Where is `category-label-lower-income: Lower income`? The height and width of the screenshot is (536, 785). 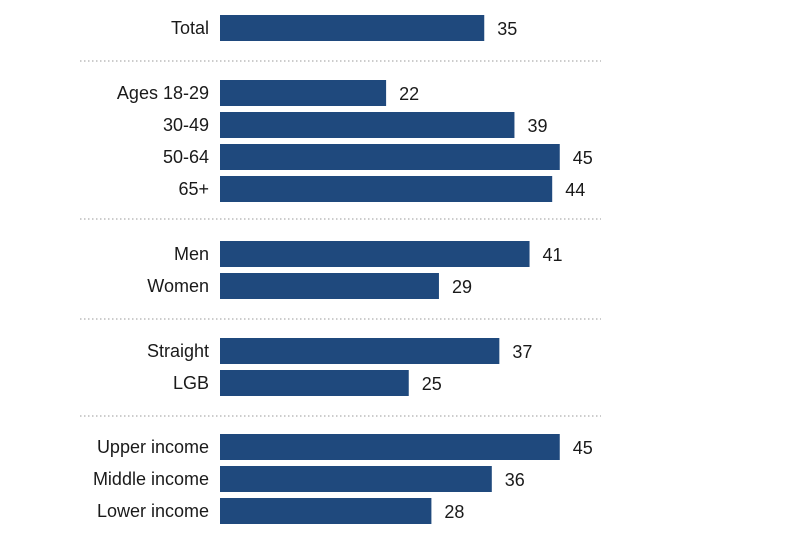 category-label-lower-income: Lower income is located at coordinates (153, 511).